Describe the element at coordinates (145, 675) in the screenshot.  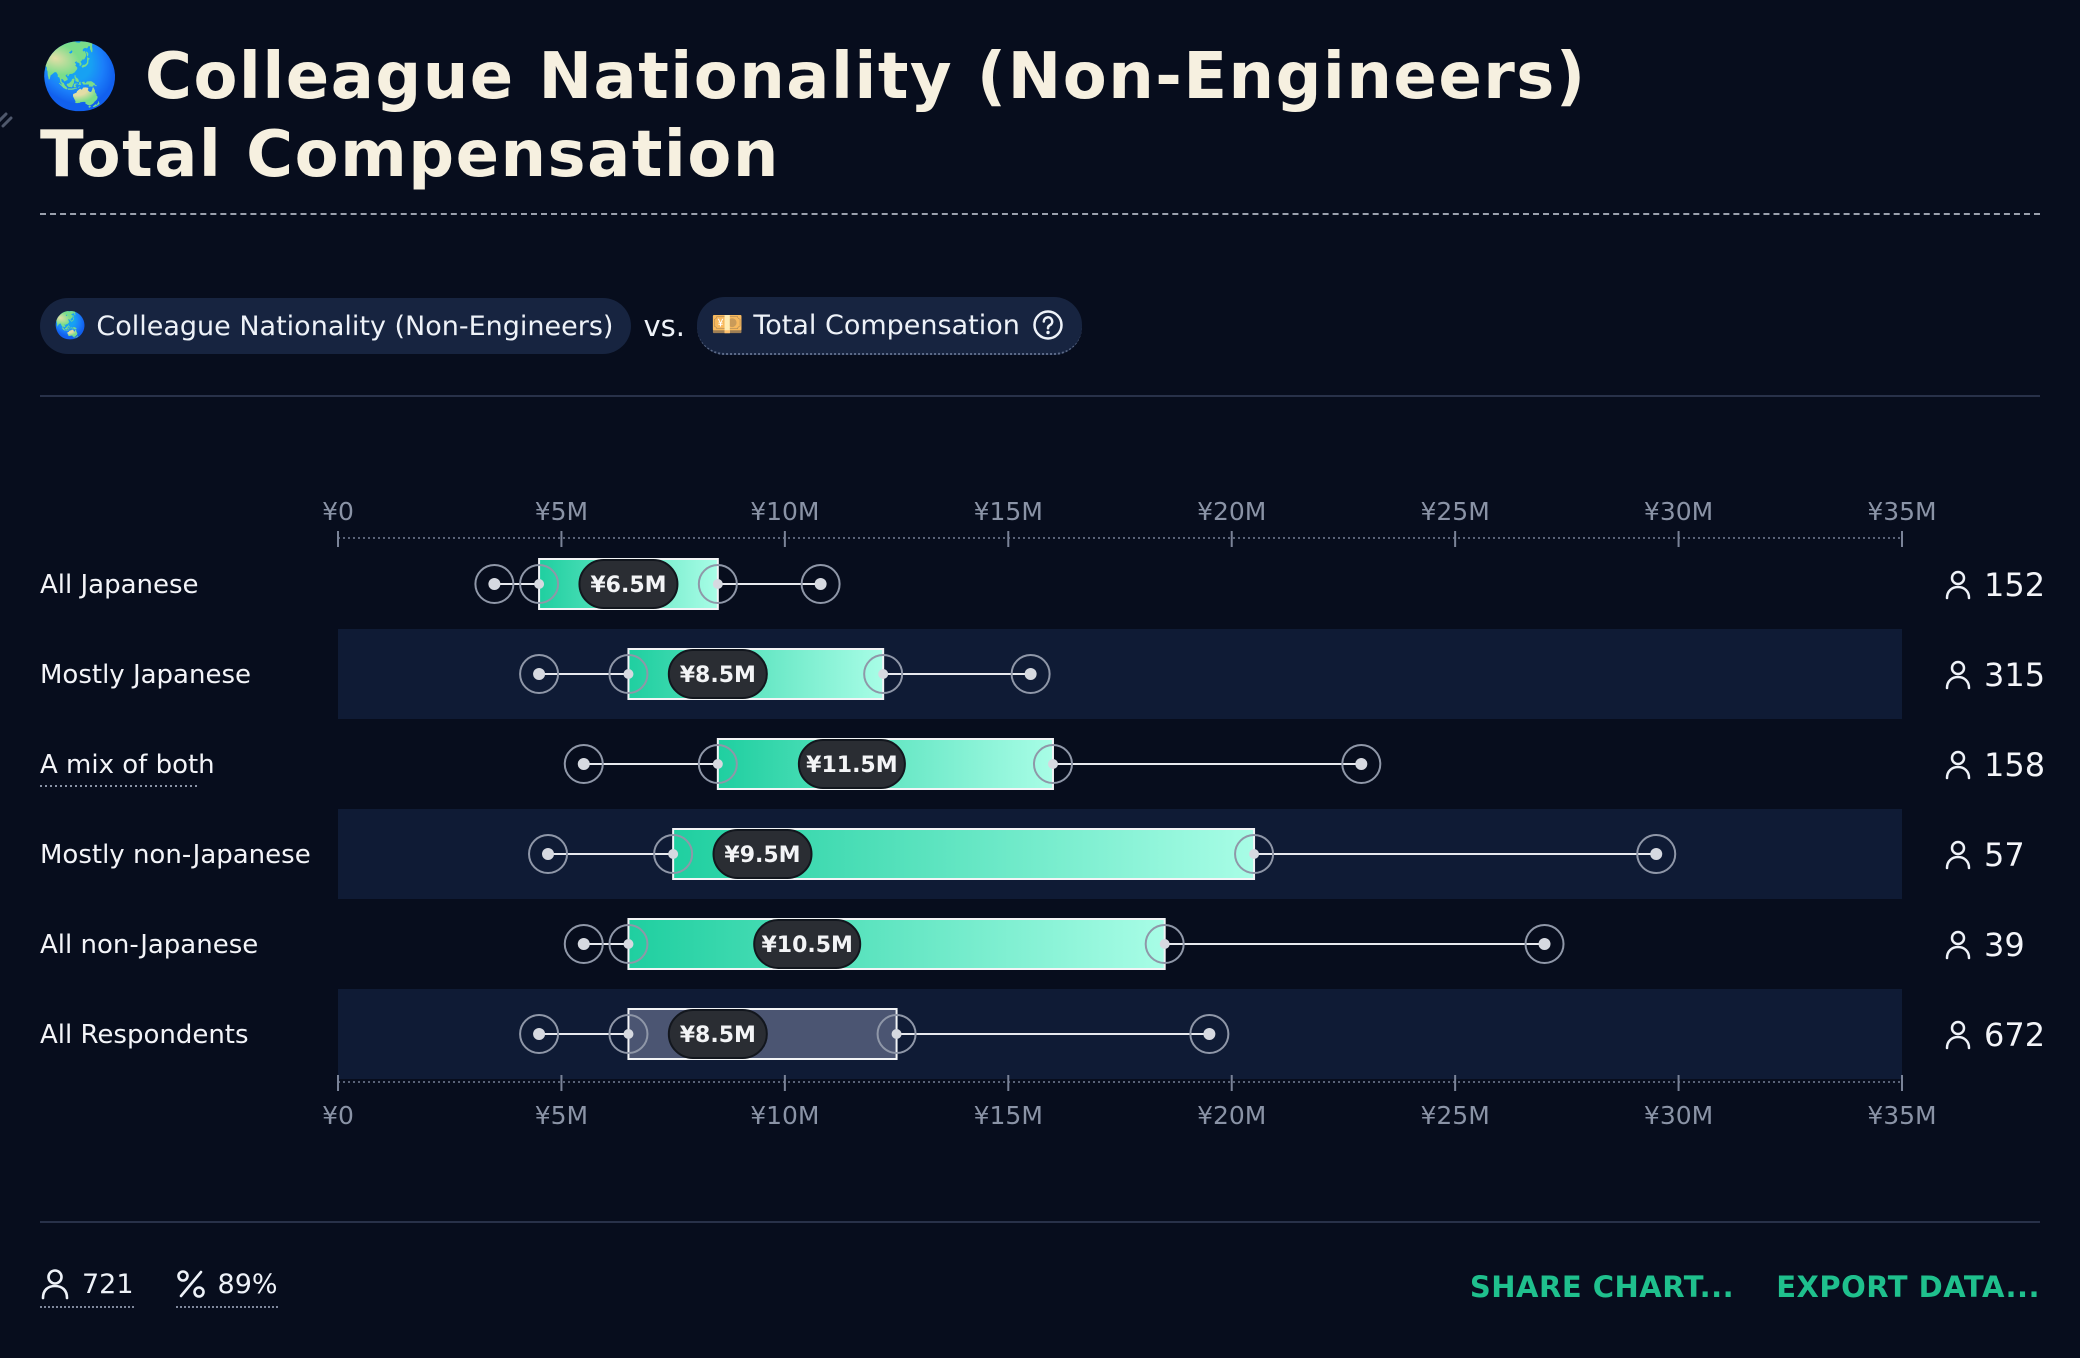
I see `row-label: Mostly Japanese` at that location.